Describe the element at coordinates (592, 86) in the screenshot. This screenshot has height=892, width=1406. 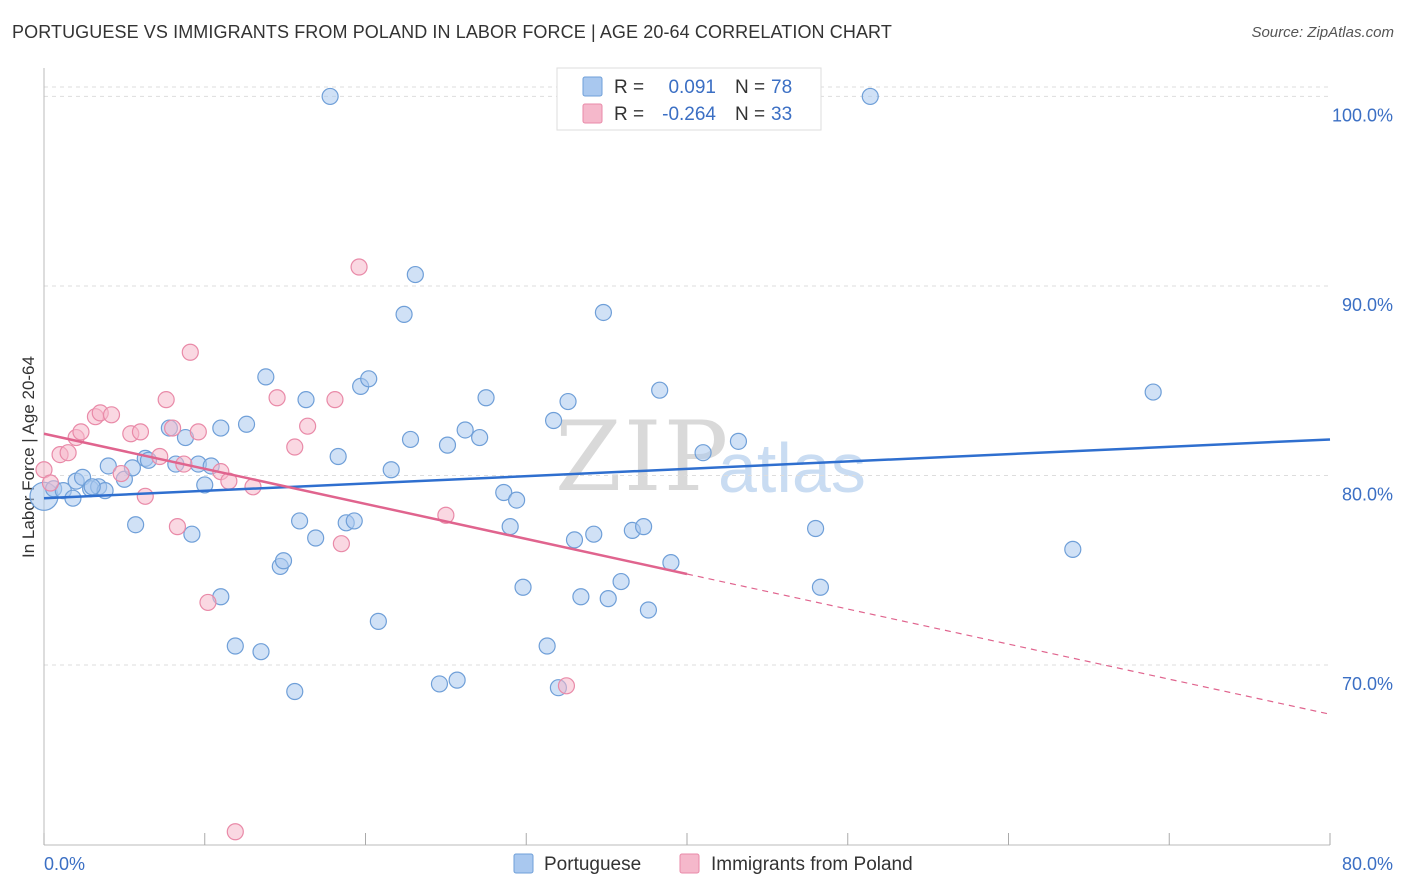
I see `legend-swatch-portuguese` at that location.